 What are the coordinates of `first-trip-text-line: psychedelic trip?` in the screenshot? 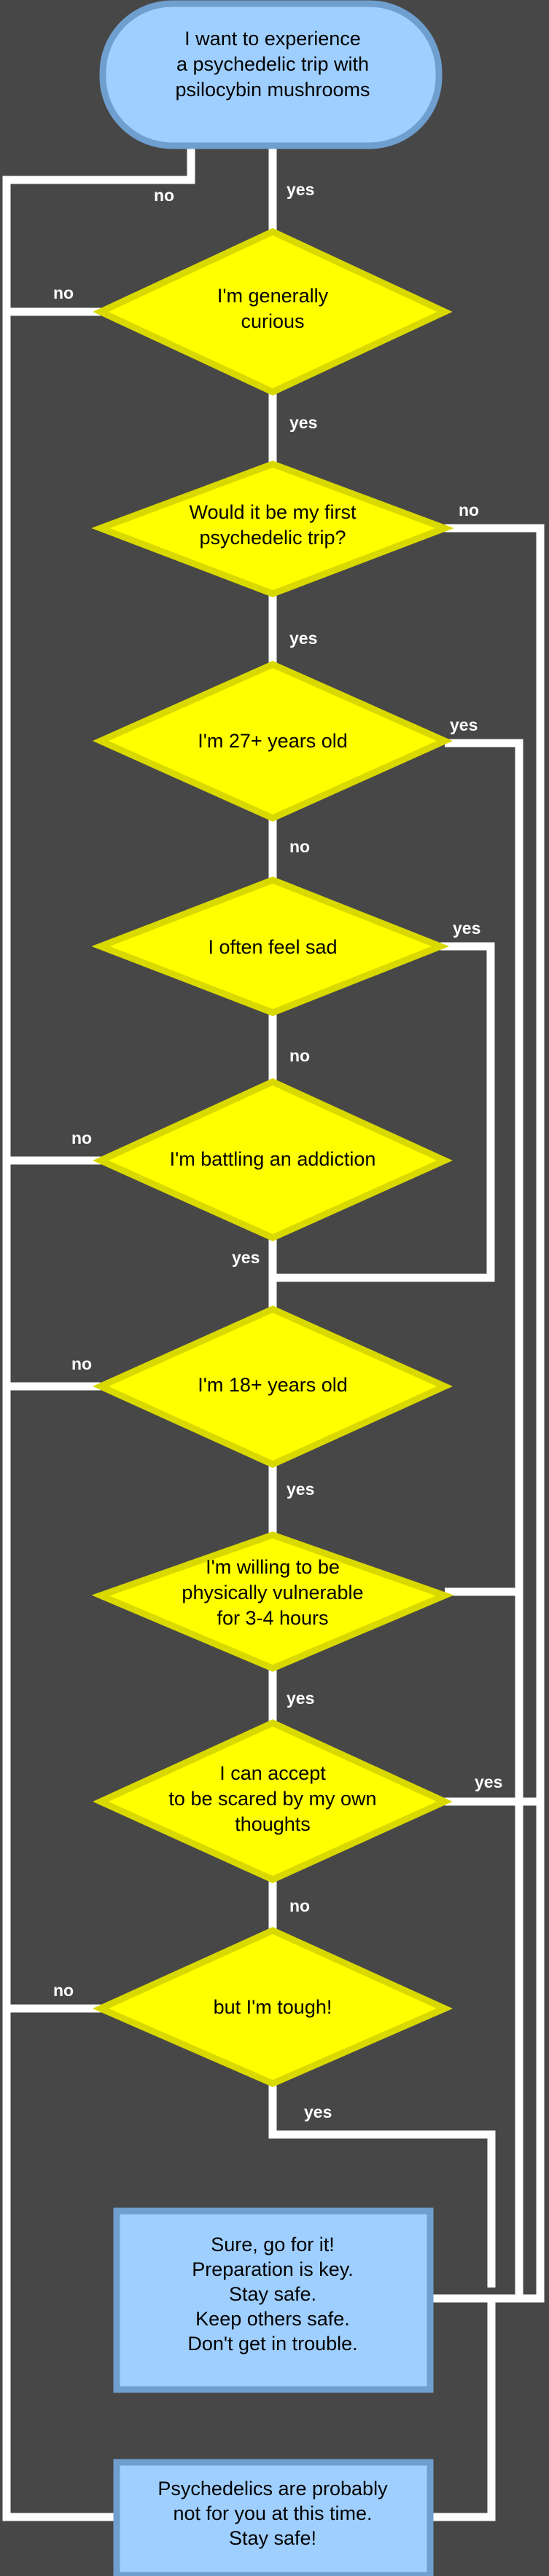 It's located at (272, 538).